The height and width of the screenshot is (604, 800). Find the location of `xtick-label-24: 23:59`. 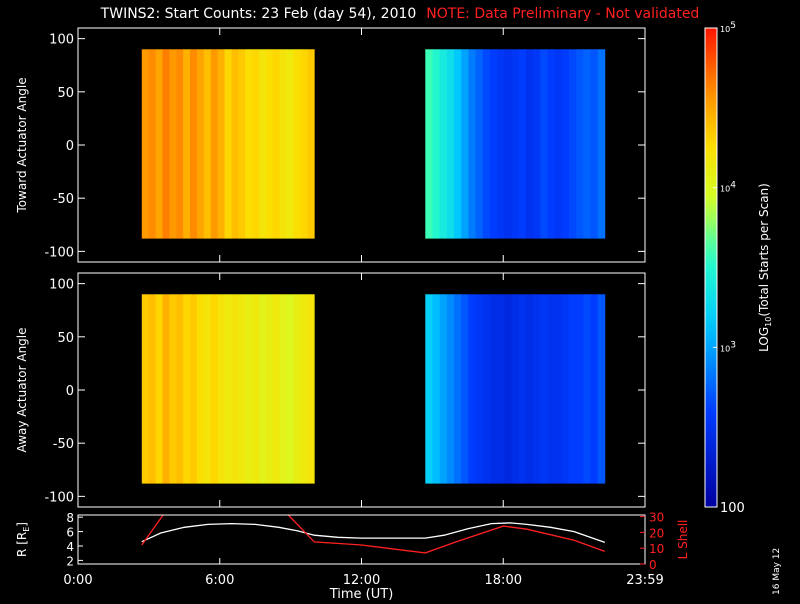

xtick-label-24: 23:59 is located at coordinates (644, 580).